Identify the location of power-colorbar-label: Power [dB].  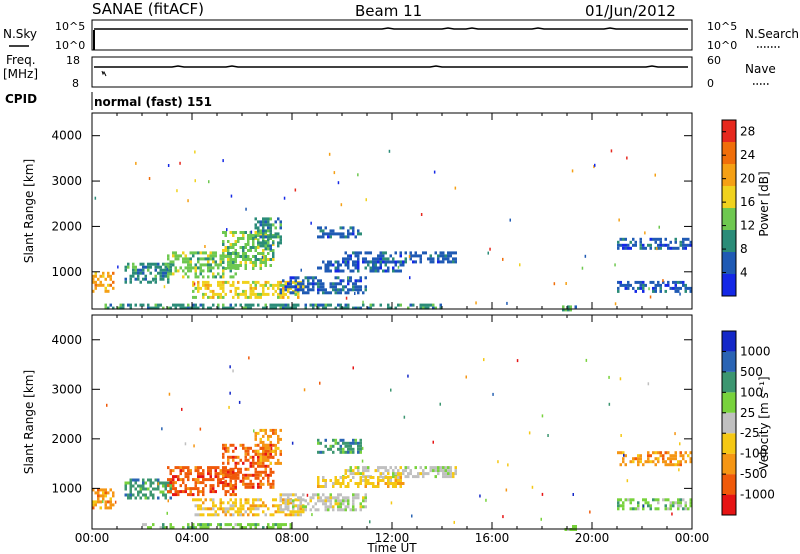
(764, 203).